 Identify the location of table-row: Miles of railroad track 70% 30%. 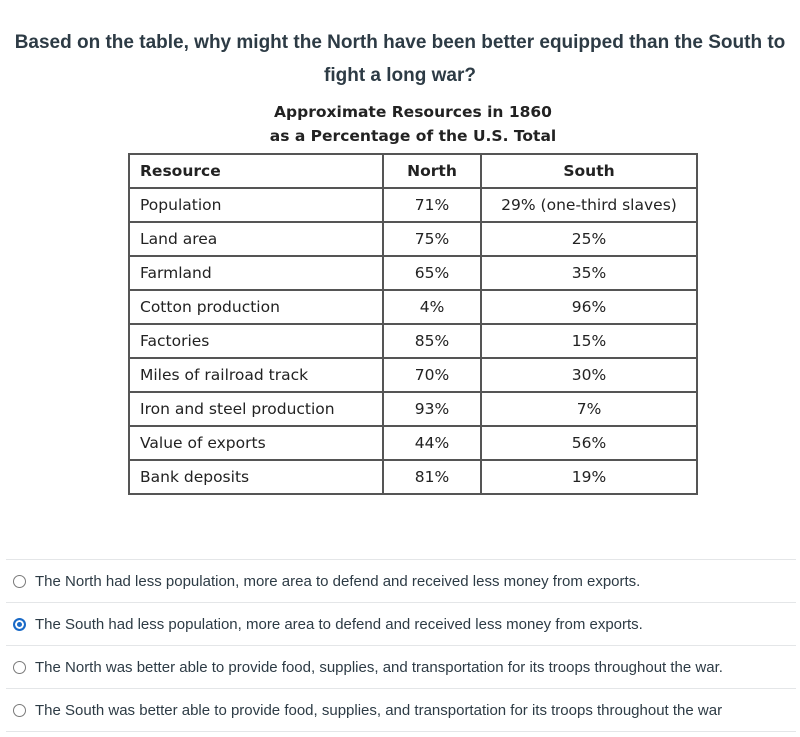
(413, 375).